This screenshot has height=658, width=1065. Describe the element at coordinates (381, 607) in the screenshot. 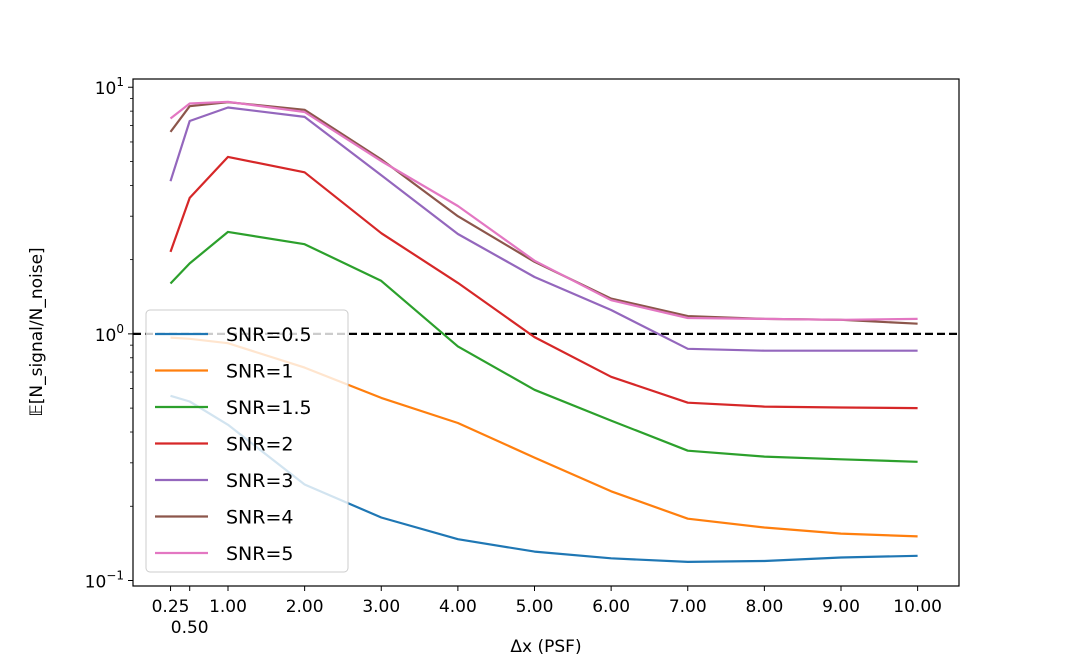

I see `x-tick-label: 3.00` at that location.